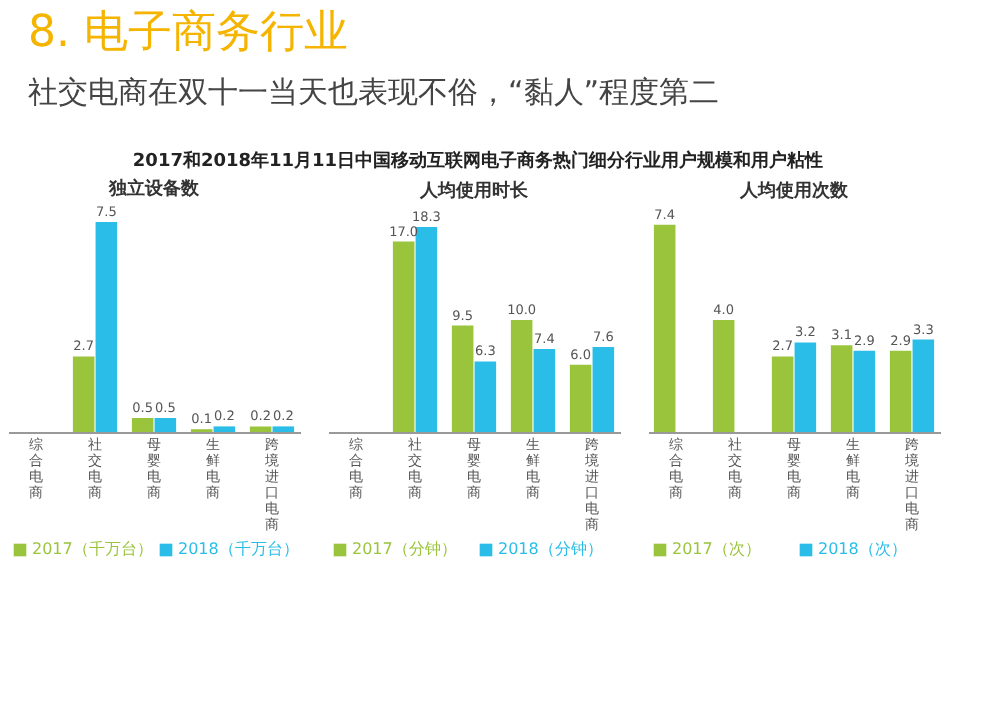 This screenshot has width=1000, height=724. Describe the element at coordinates (862, 549) in the screenshot. I see `legend-label: 2018（次）` at that location.